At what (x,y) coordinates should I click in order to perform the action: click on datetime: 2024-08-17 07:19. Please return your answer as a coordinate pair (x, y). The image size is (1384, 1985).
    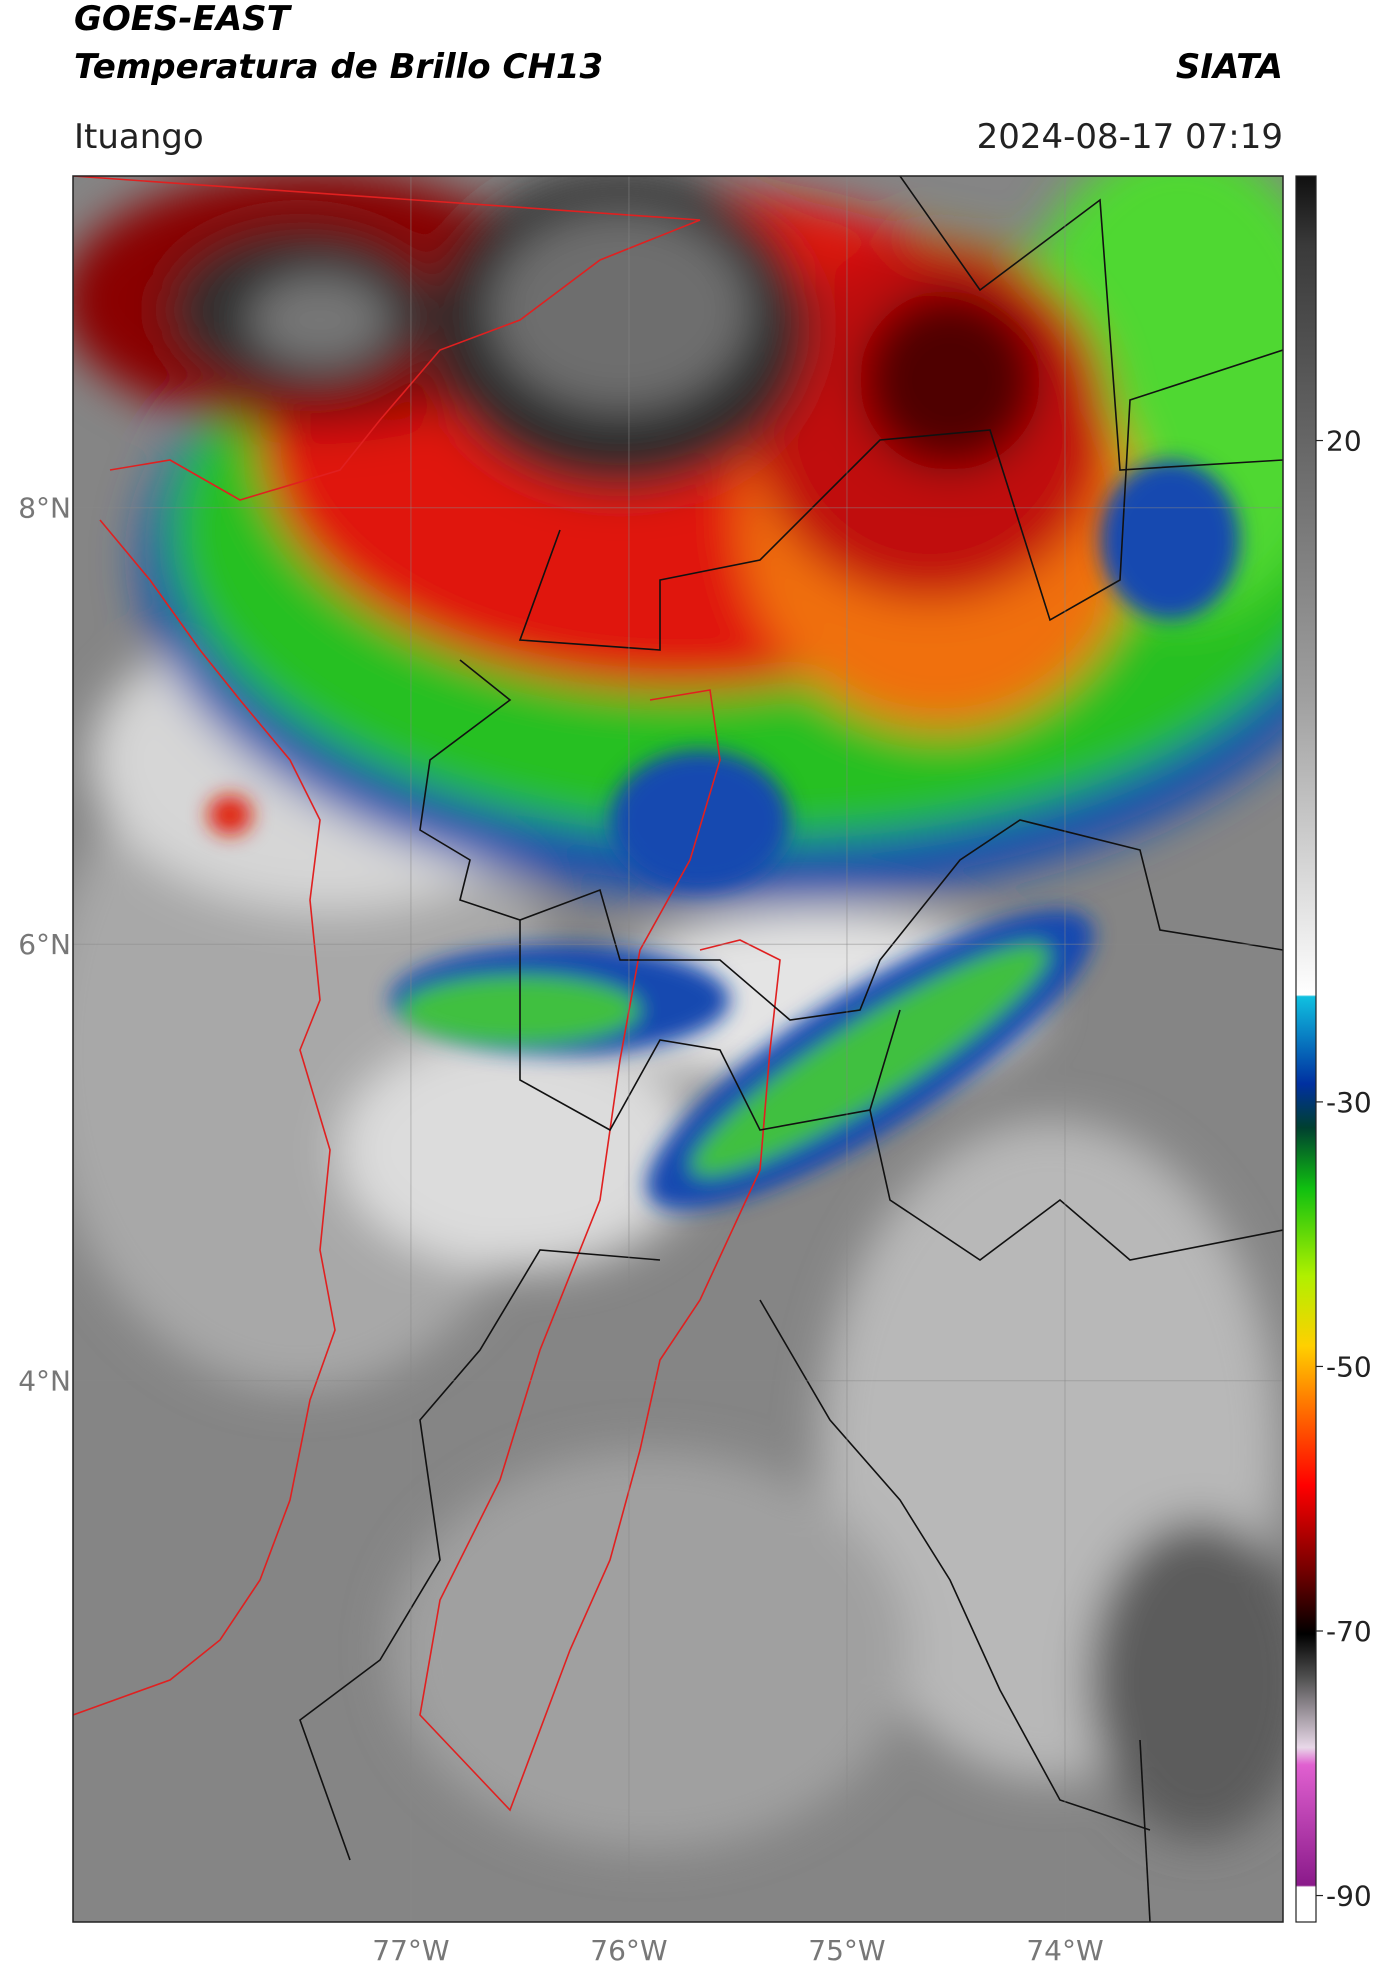
    Looking at the image, I should click on (1130, 137).